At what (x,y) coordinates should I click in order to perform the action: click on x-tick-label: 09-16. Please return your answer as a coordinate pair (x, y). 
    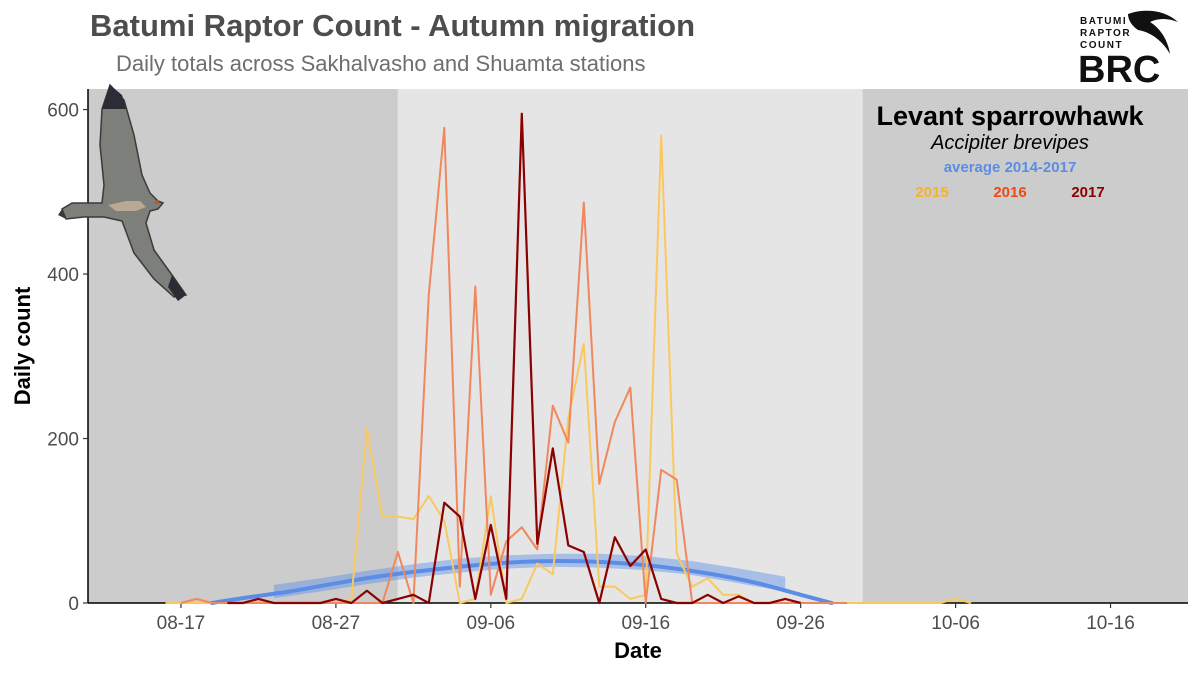
    Looking at the image, I should click on (645, 623).